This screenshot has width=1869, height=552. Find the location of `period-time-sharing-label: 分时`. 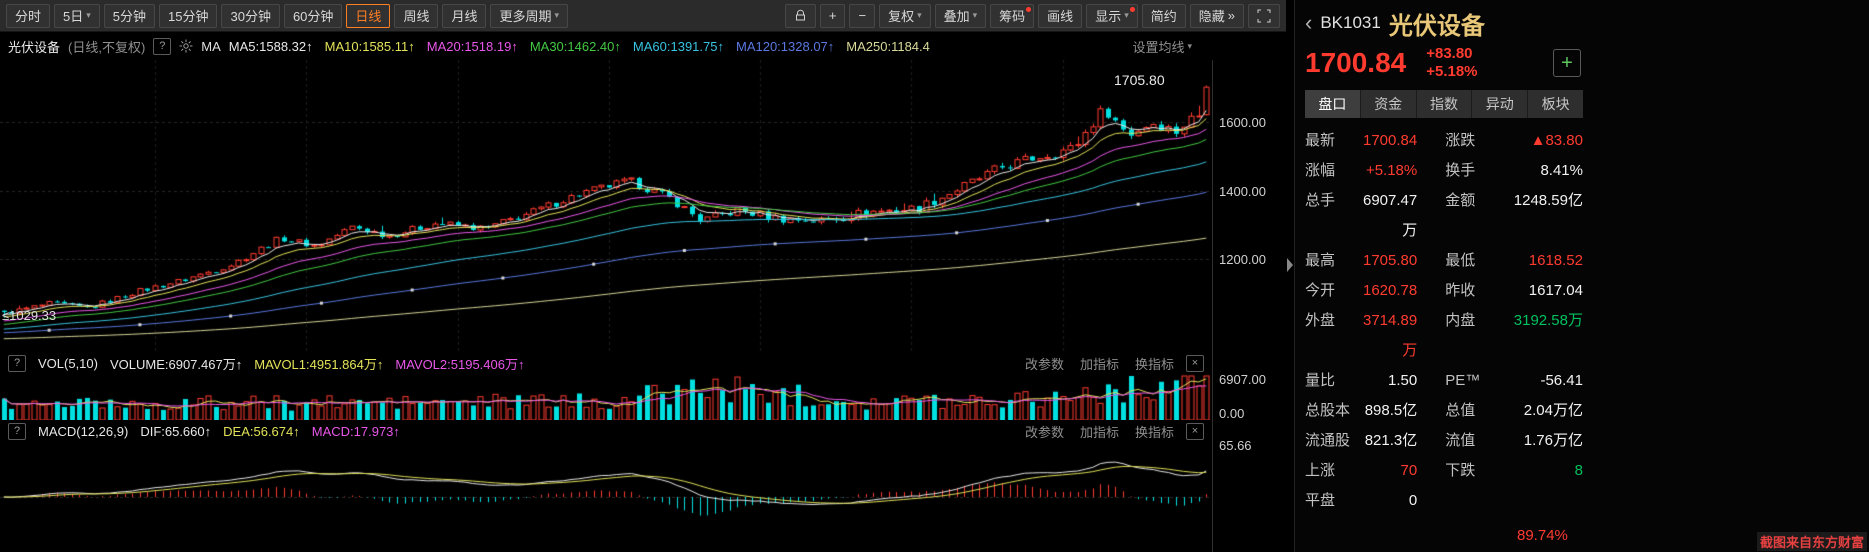

period-time-sharing-label: 分时 is located at coordinates (28, 16).